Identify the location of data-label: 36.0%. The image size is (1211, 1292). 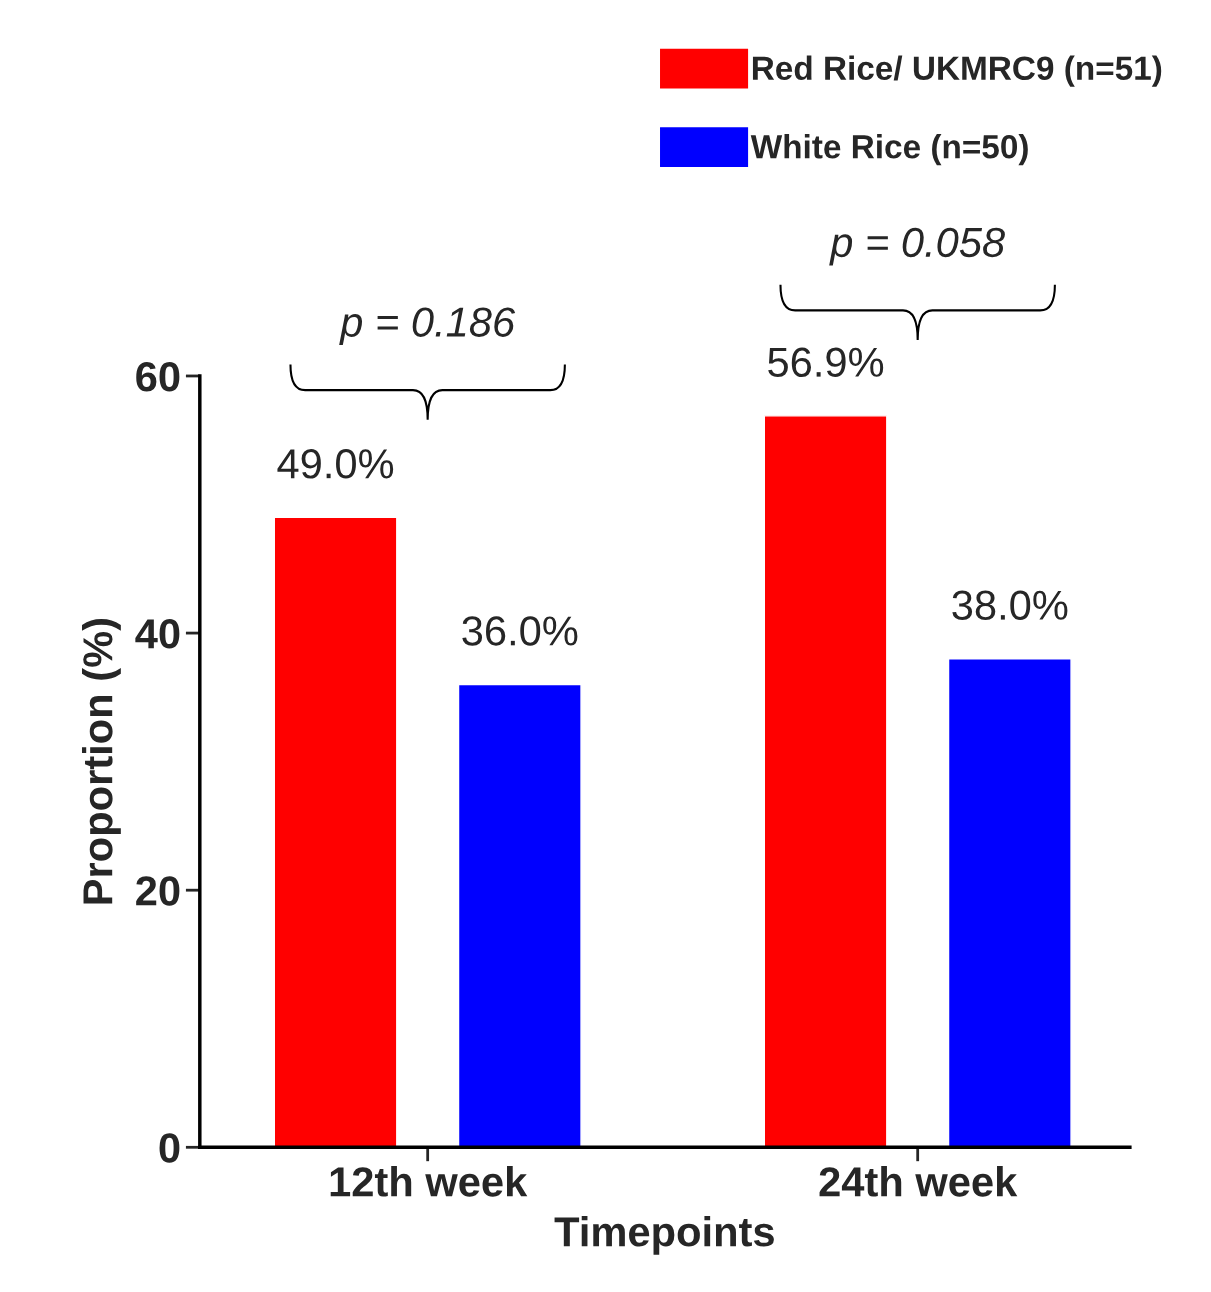
(520, 631).